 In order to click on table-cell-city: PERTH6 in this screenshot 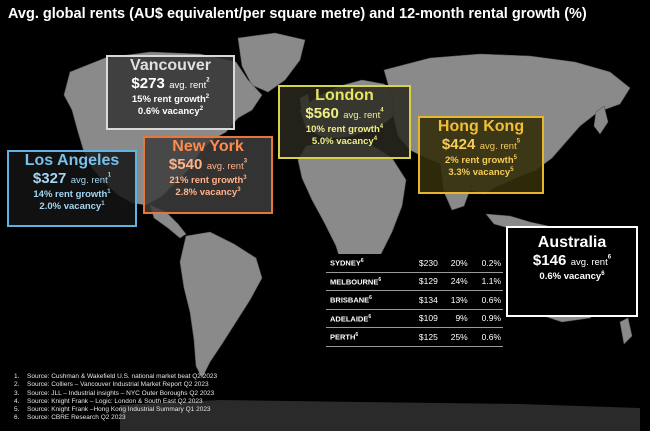, I will do `click(367, 337)`.